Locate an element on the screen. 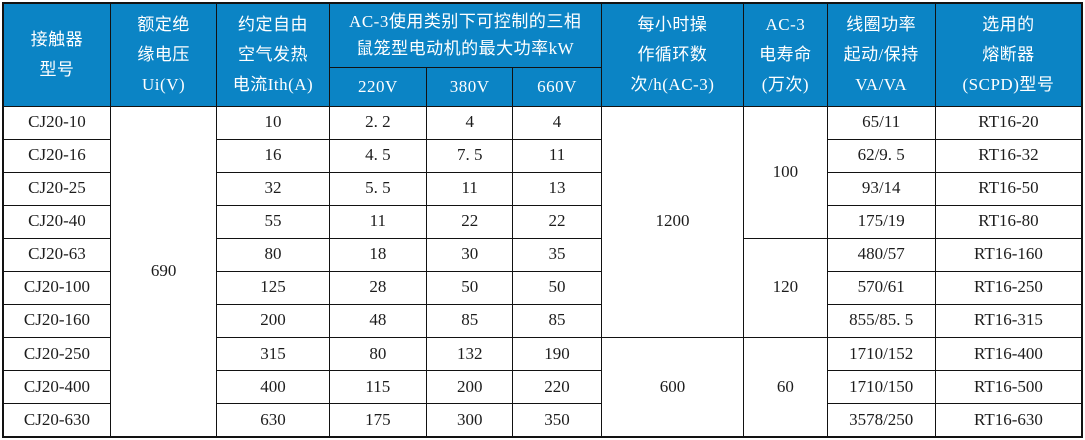 This screenshot has width=1085, height=440. table-row: CJ20-100 125 28 50 50 570/61 RT16-250 is located at coordinates (542, 287).